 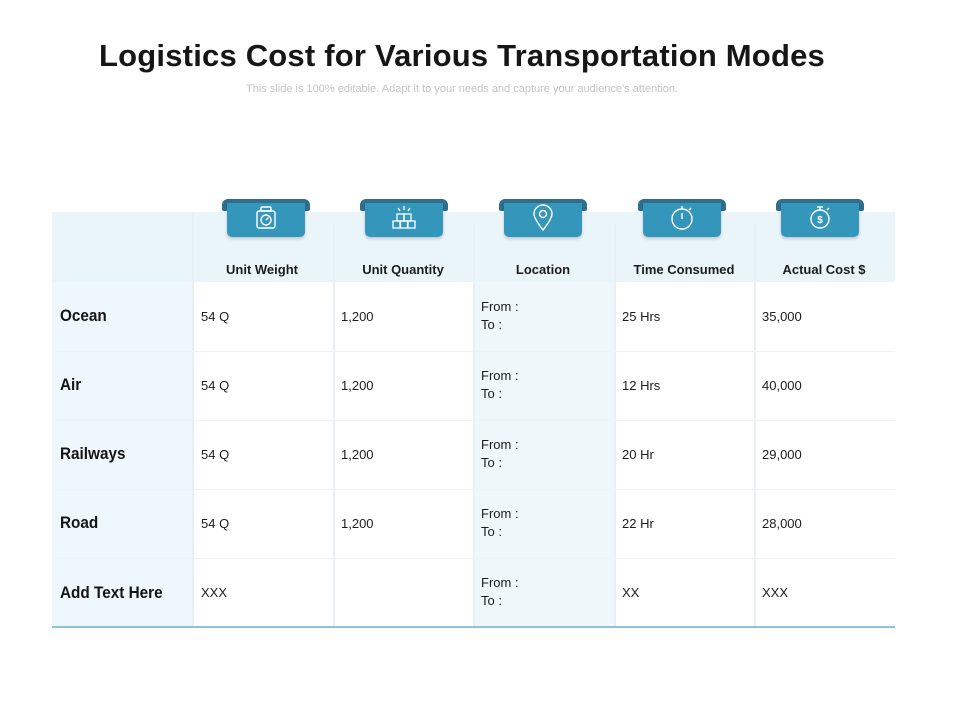 What do you see at coordinates (638, 523) in the screenshot?
I see `cell-time-consumed: 22 Hr` at bounding box center [638, 523].